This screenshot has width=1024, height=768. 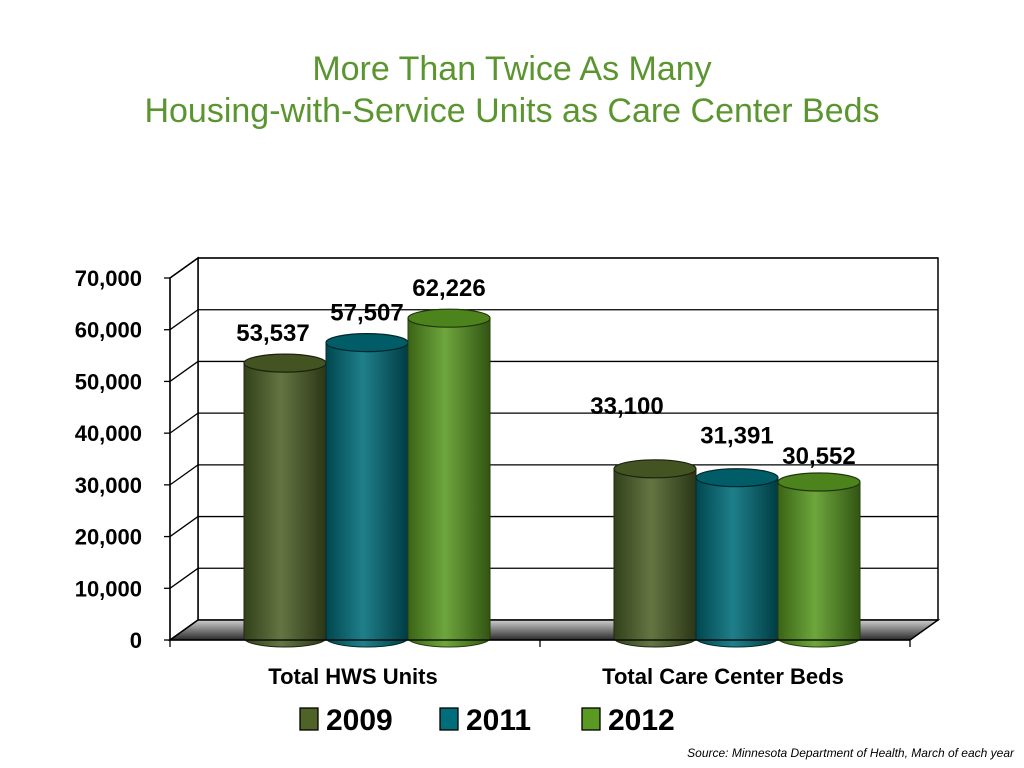 I want to click on data-label: 30,552, so click(x=818, y=456).